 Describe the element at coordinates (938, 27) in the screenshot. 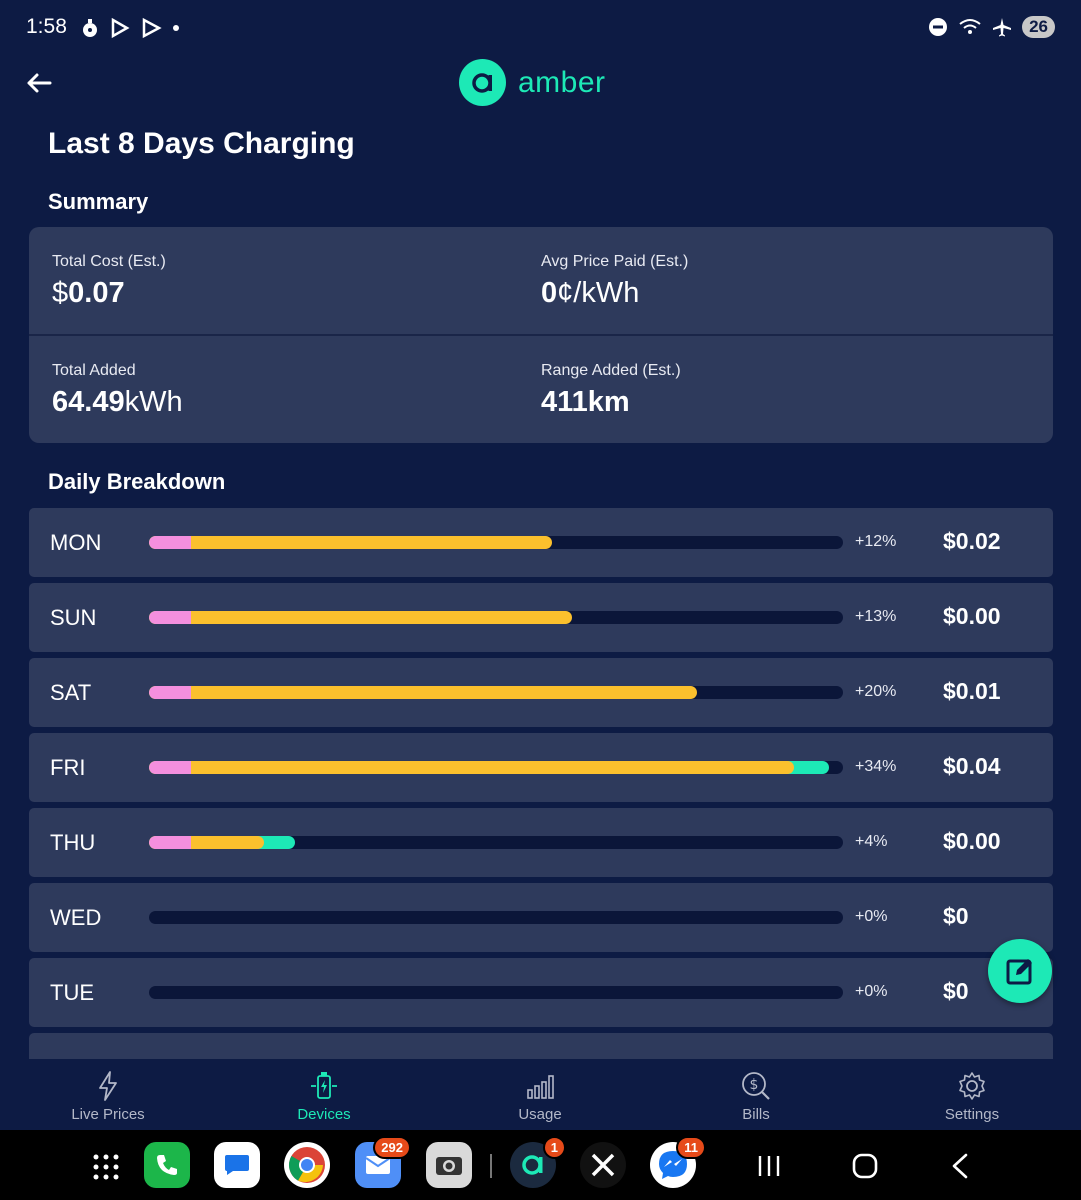

I see `do-not-disturb-icon` at that location.